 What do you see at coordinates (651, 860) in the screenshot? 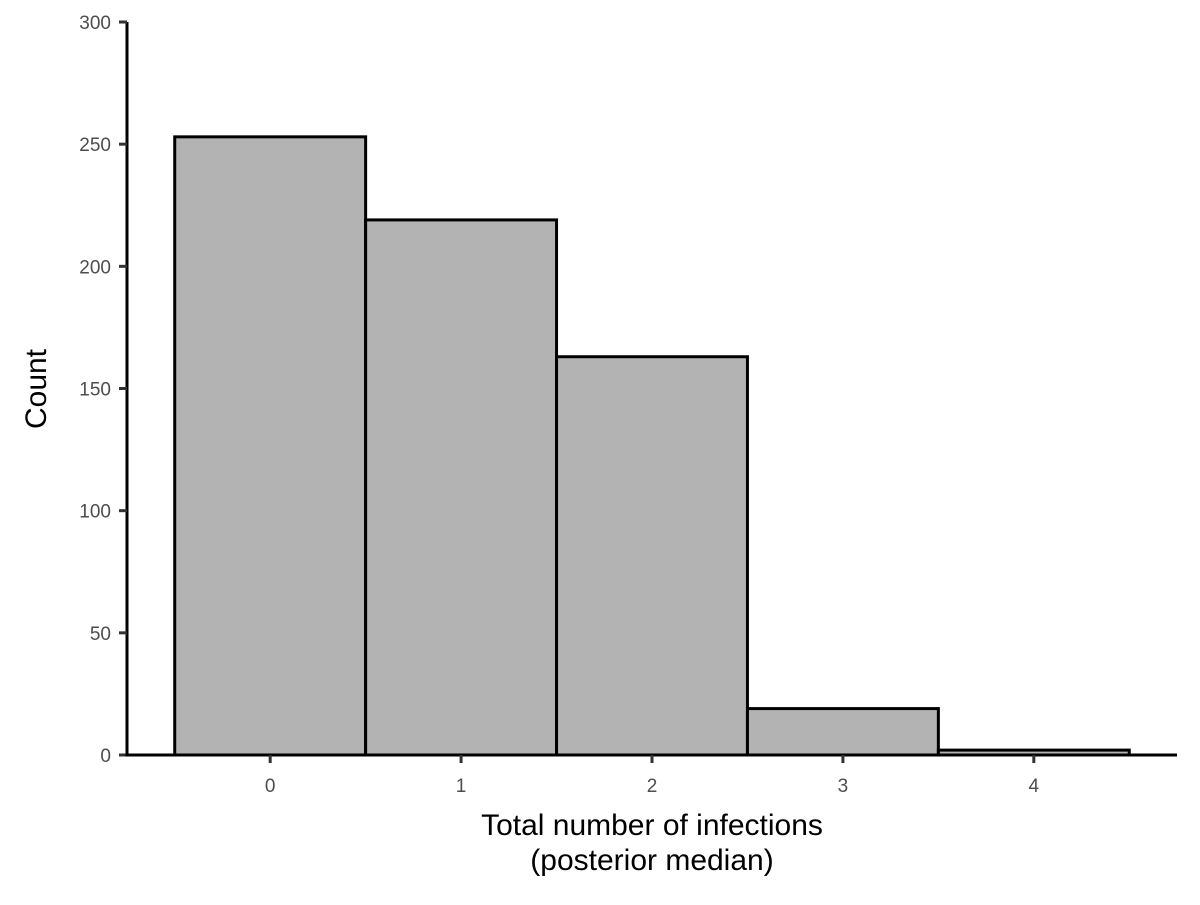
I see `x-axis-title-line-2: (posterior median)` at bounding box center [651, 860].